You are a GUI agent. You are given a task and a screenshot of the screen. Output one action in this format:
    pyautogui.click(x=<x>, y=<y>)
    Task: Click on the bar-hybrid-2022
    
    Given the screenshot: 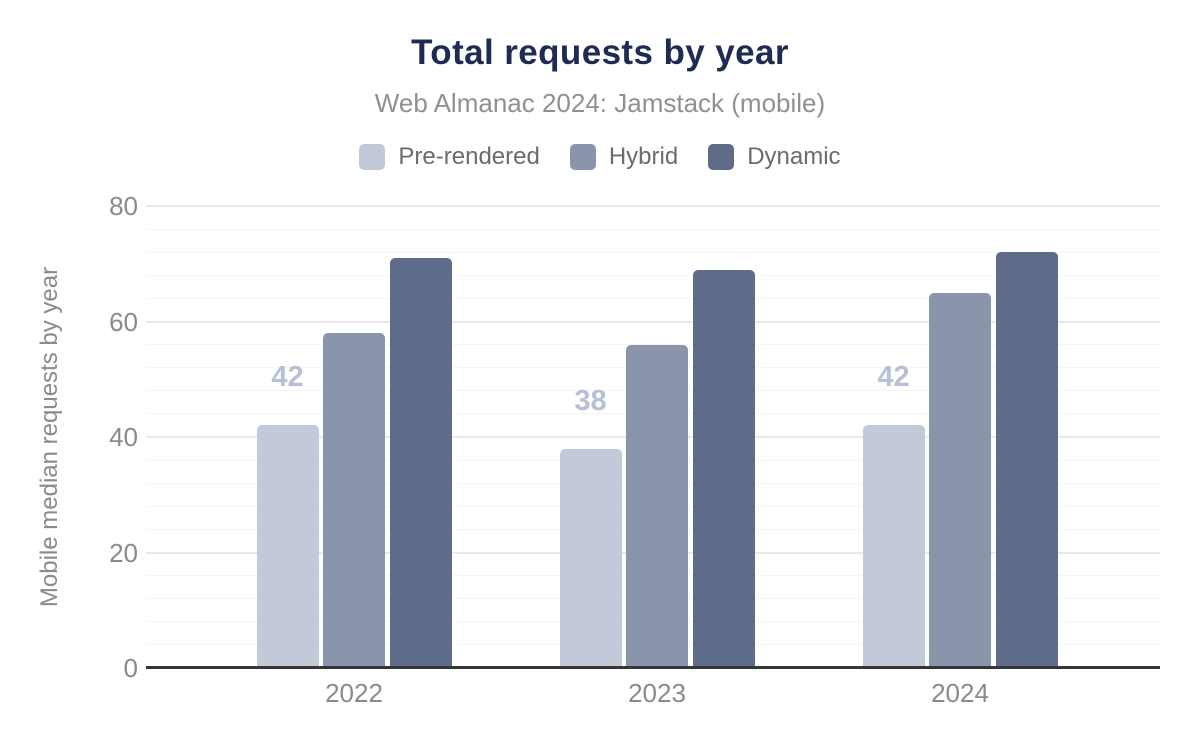 What is the action you would take?
    pyautogui.click(x=354, y=499)
    